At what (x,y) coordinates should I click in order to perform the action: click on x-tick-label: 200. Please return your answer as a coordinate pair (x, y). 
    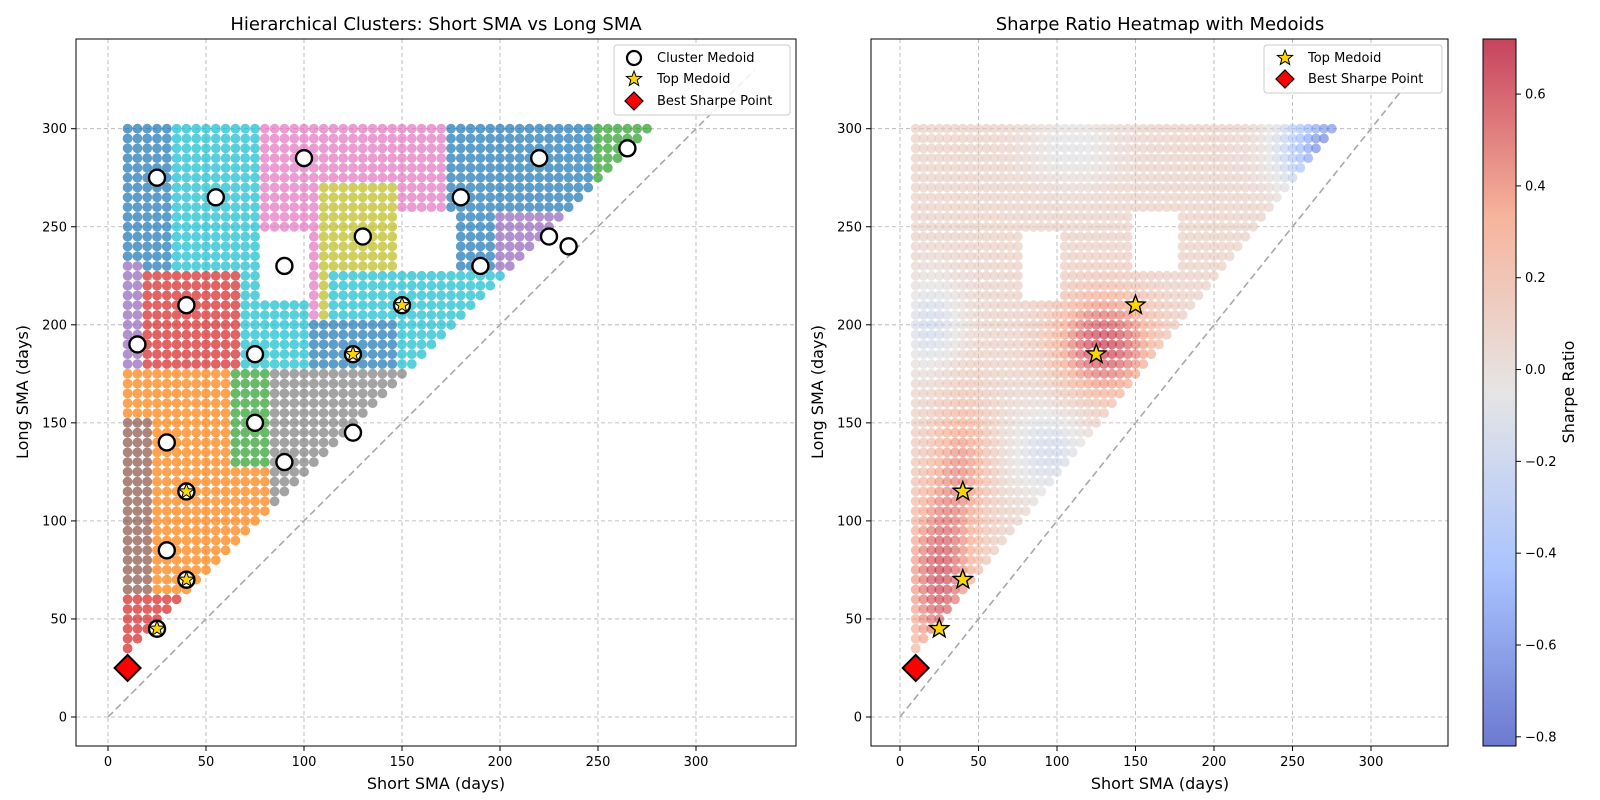
    Looking at the image, I should click on (1214, 762).